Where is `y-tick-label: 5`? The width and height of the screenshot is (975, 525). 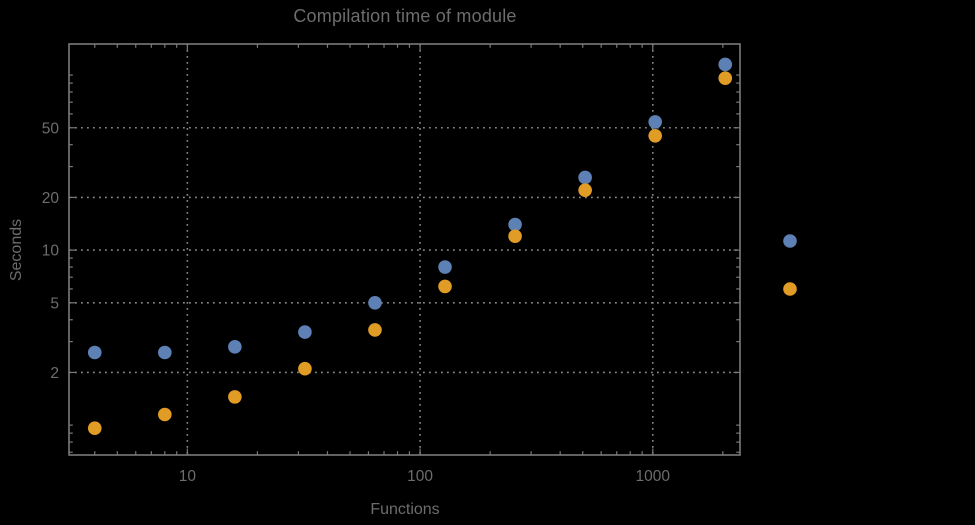
y-tick-label: 5 is located at coordinates (54, 303).